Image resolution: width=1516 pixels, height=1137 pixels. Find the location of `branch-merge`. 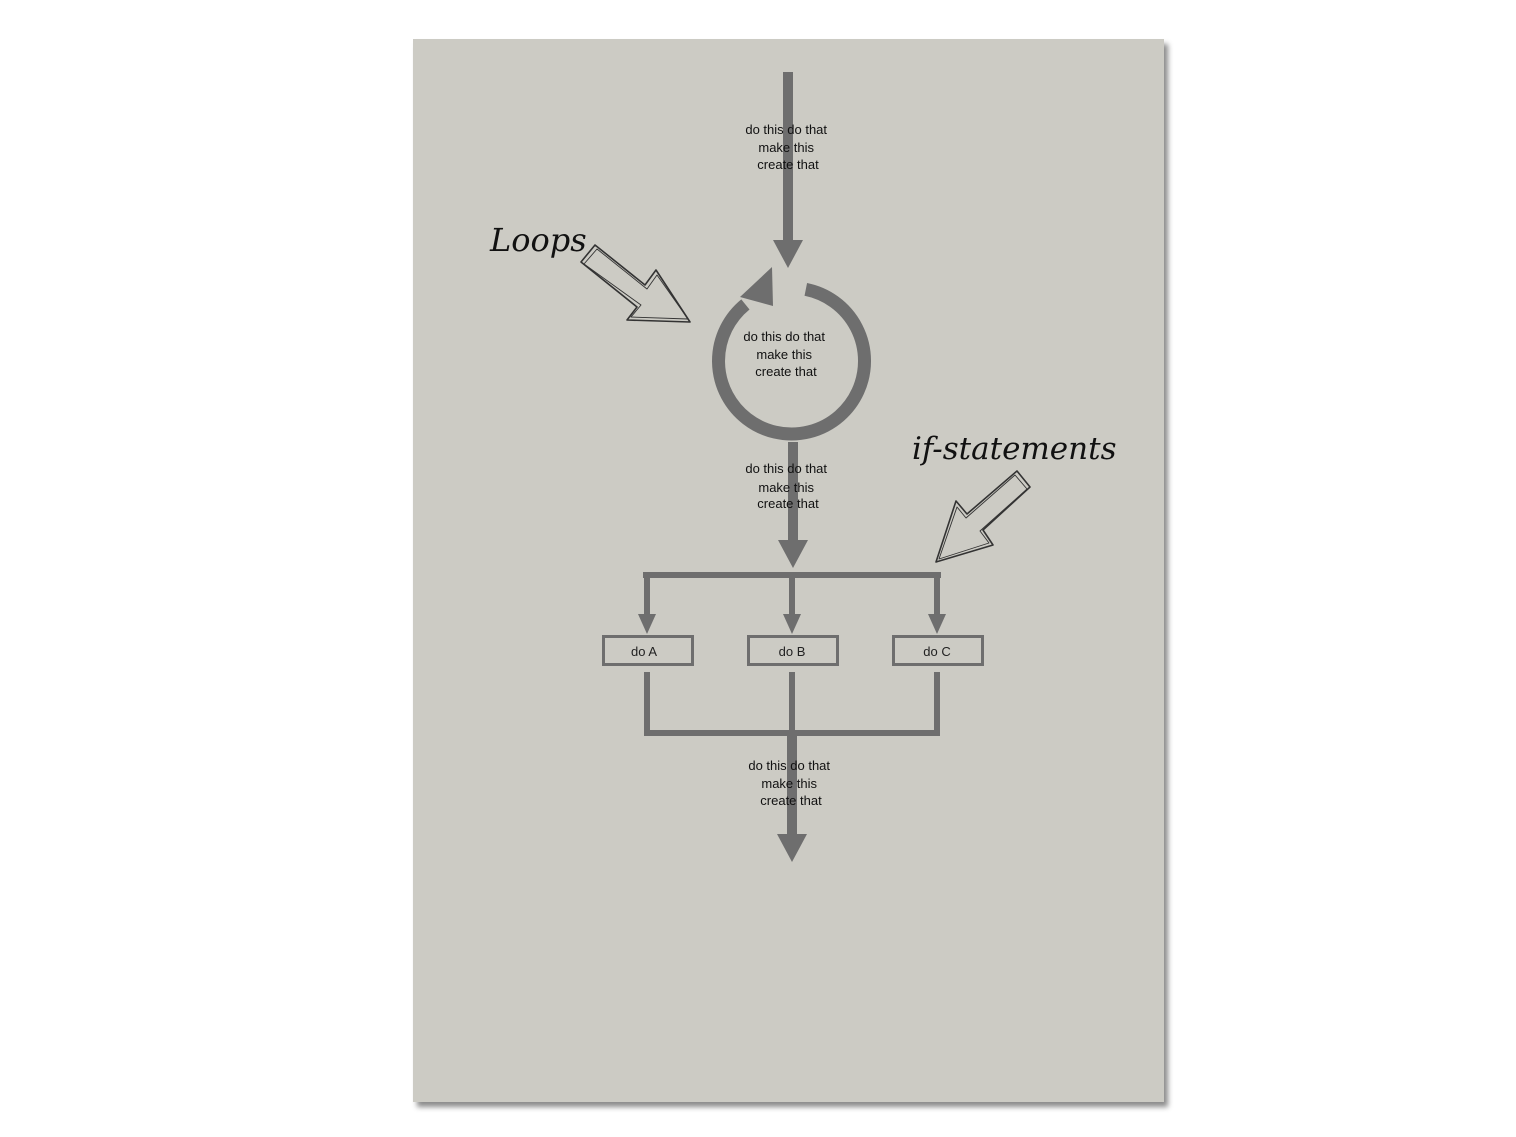

branch-merge is located at coordinates (792, 704).